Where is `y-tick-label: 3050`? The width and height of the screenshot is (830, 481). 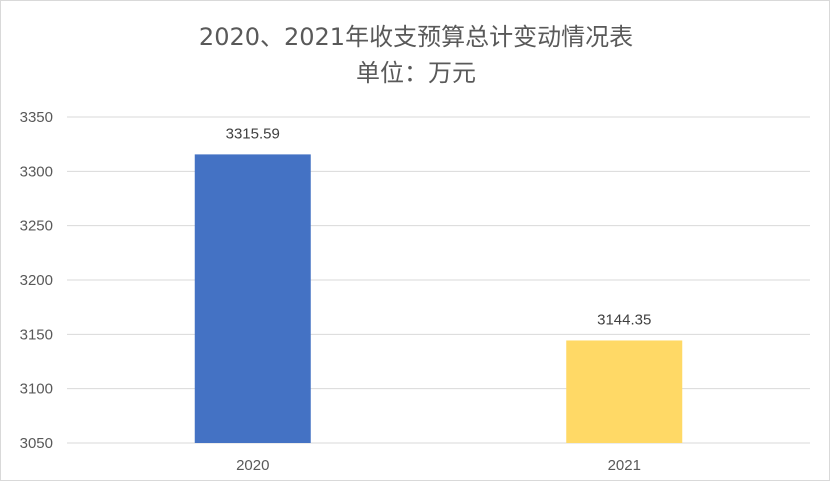
y-tick-label: 3050 is located at coordinates (36, 443).